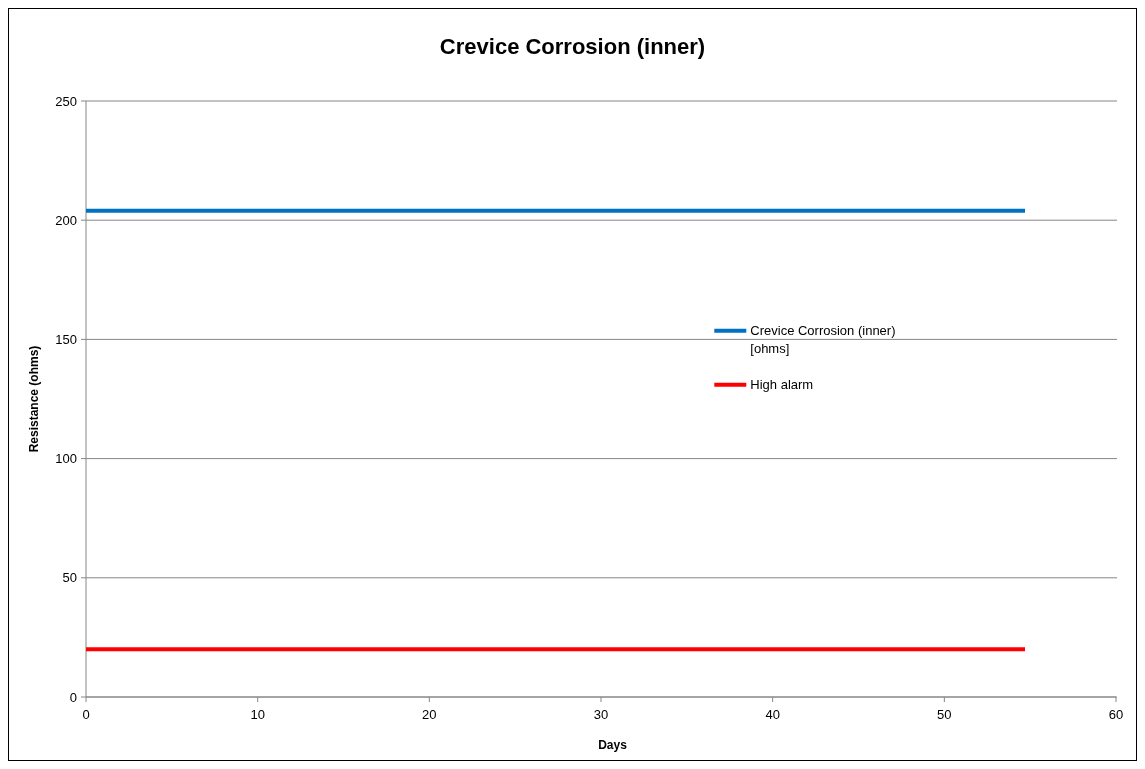 Image resolution: width=1145 pixels, height=769 pixels. Describe the element at coordinates (86, 714) in the screenshot. I see `x-tick-label: 0` at that location.